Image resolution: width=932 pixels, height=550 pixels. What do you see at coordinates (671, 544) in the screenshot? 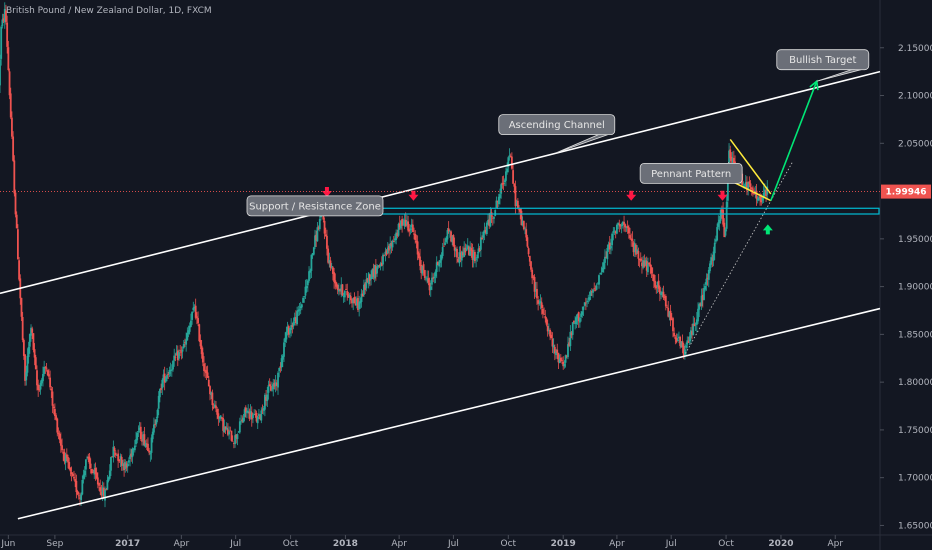
I see `x-tick-label: Jul` at bounding box center [671, 544].